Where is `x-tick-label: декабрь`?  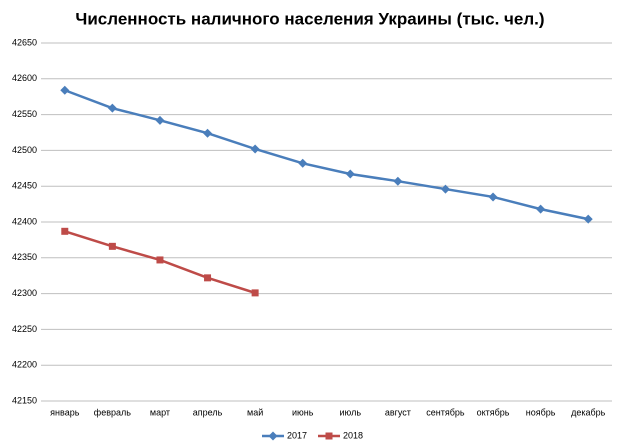
x-tick-label: декабрь is located at coordinates (588, 412).